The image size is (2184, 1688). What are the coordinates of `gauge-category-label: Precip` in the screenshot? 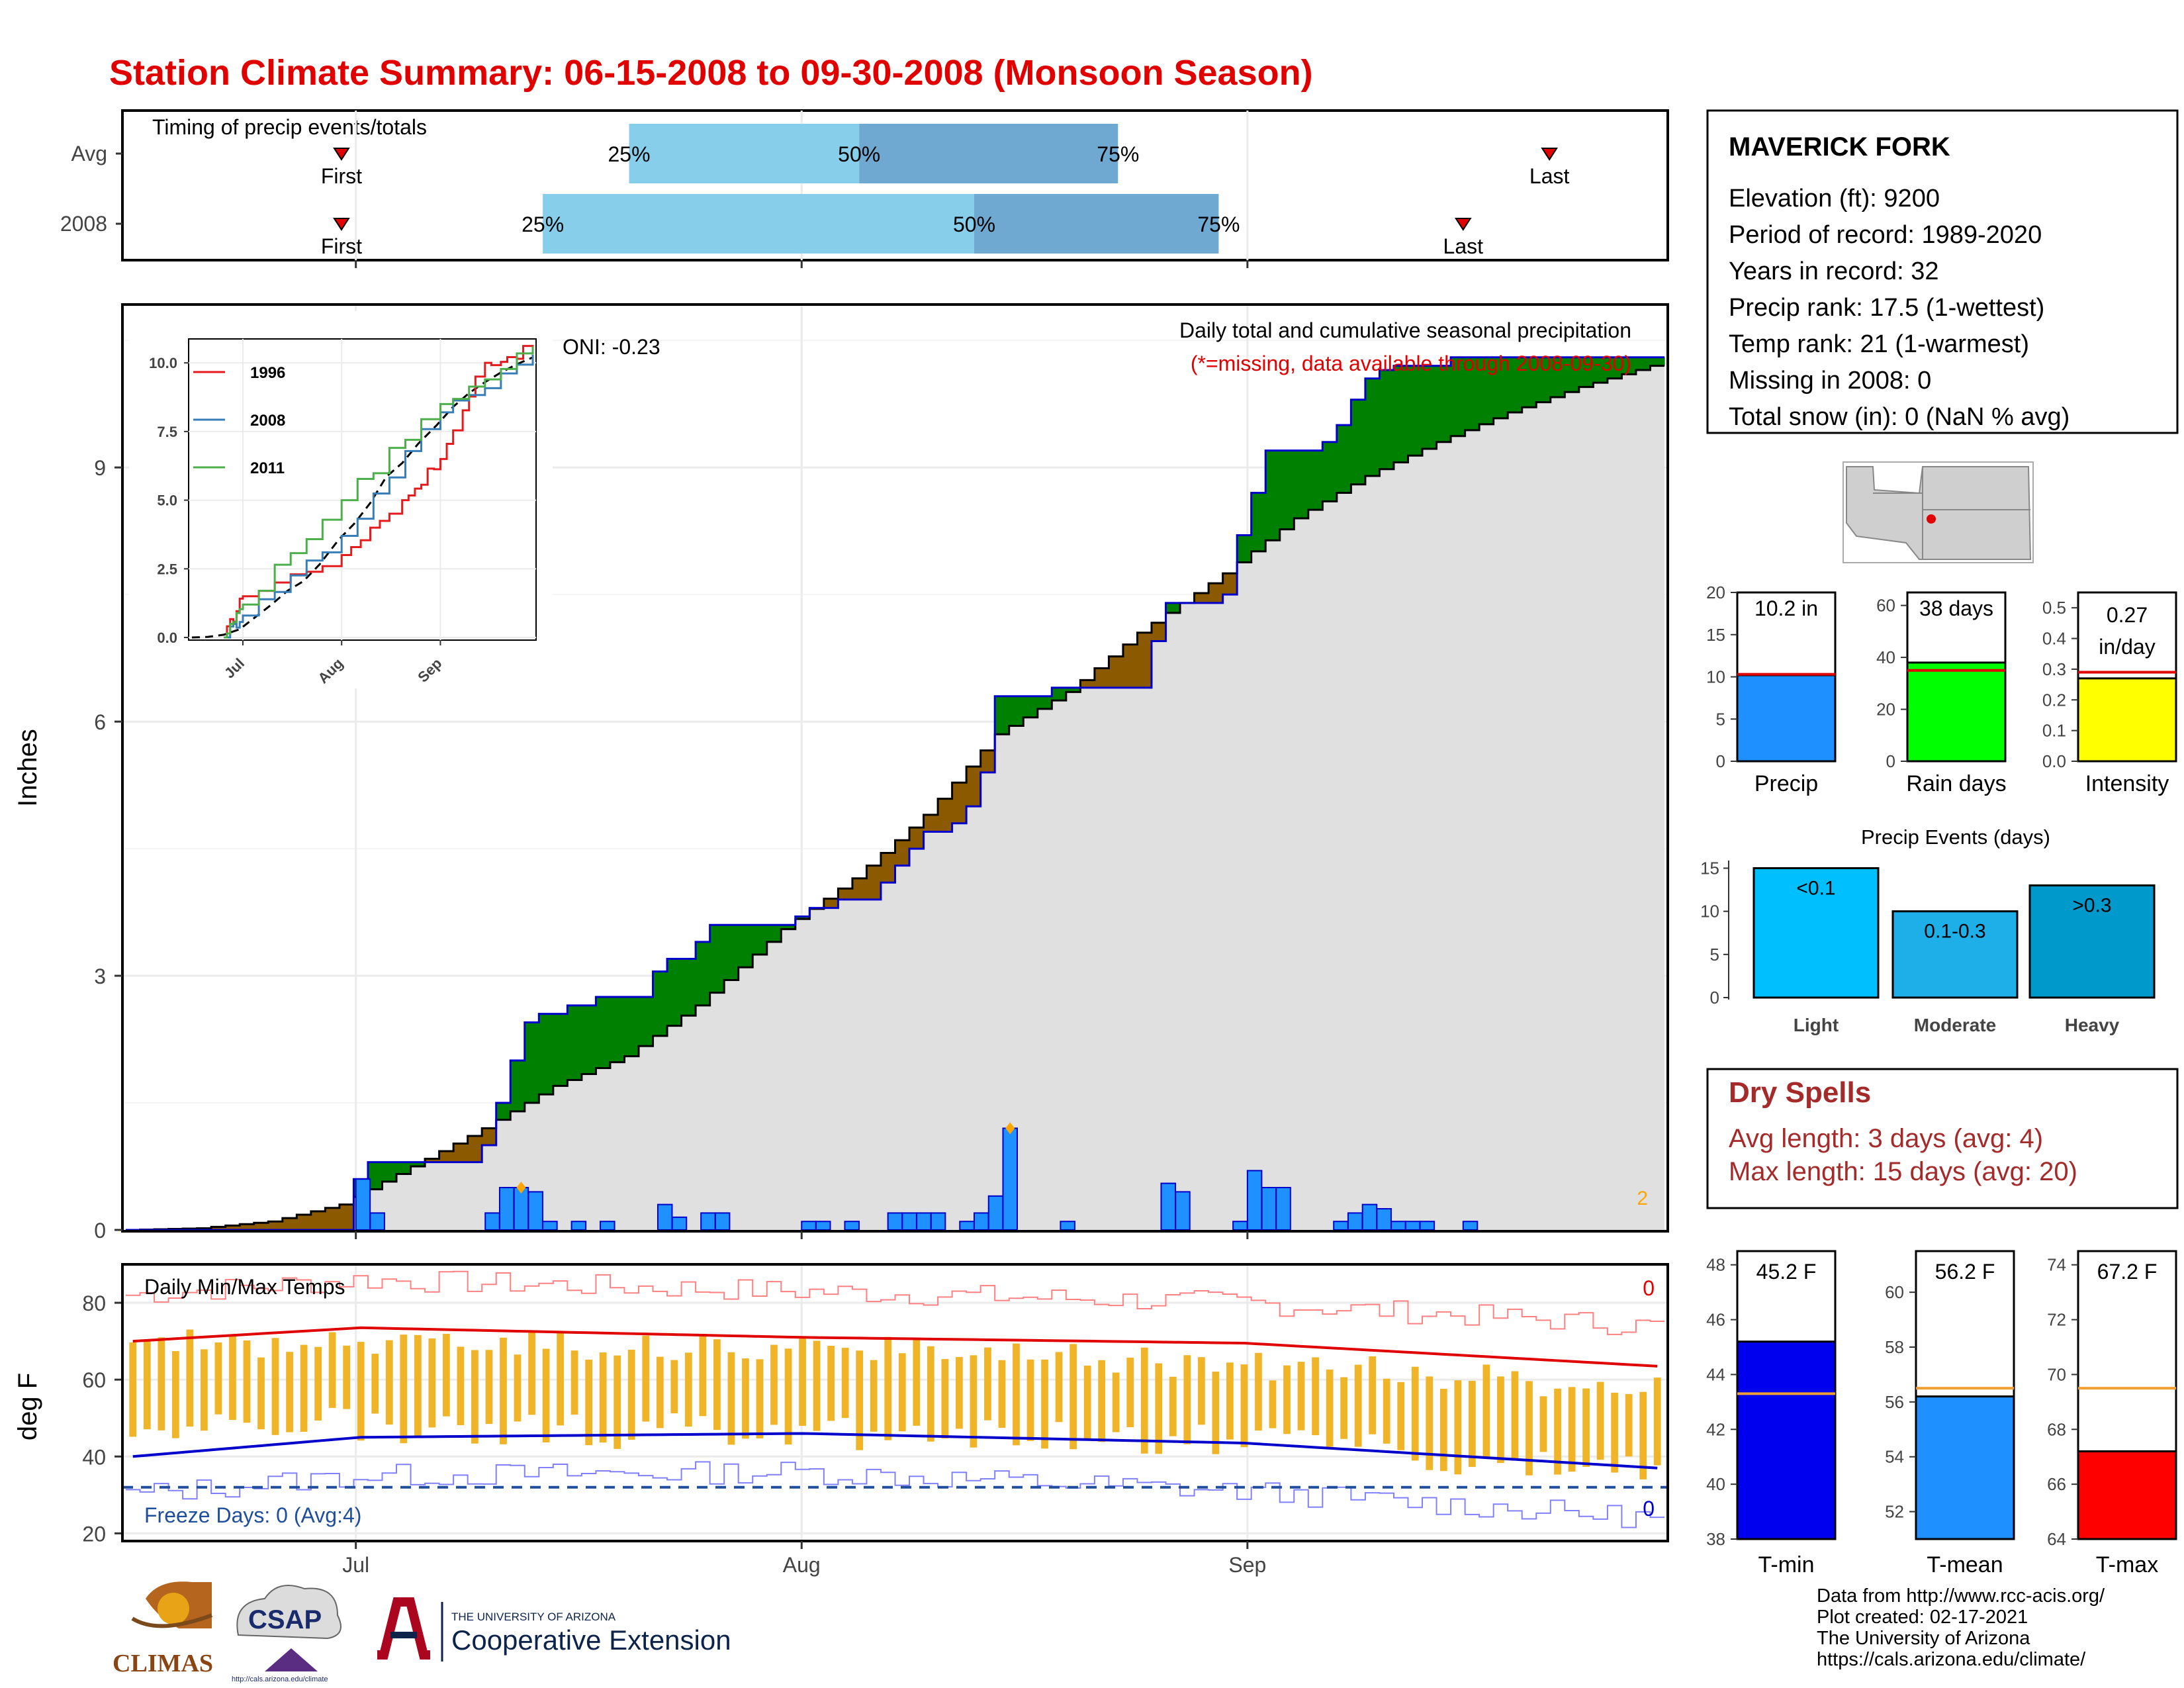 It's located at (1786, 783).